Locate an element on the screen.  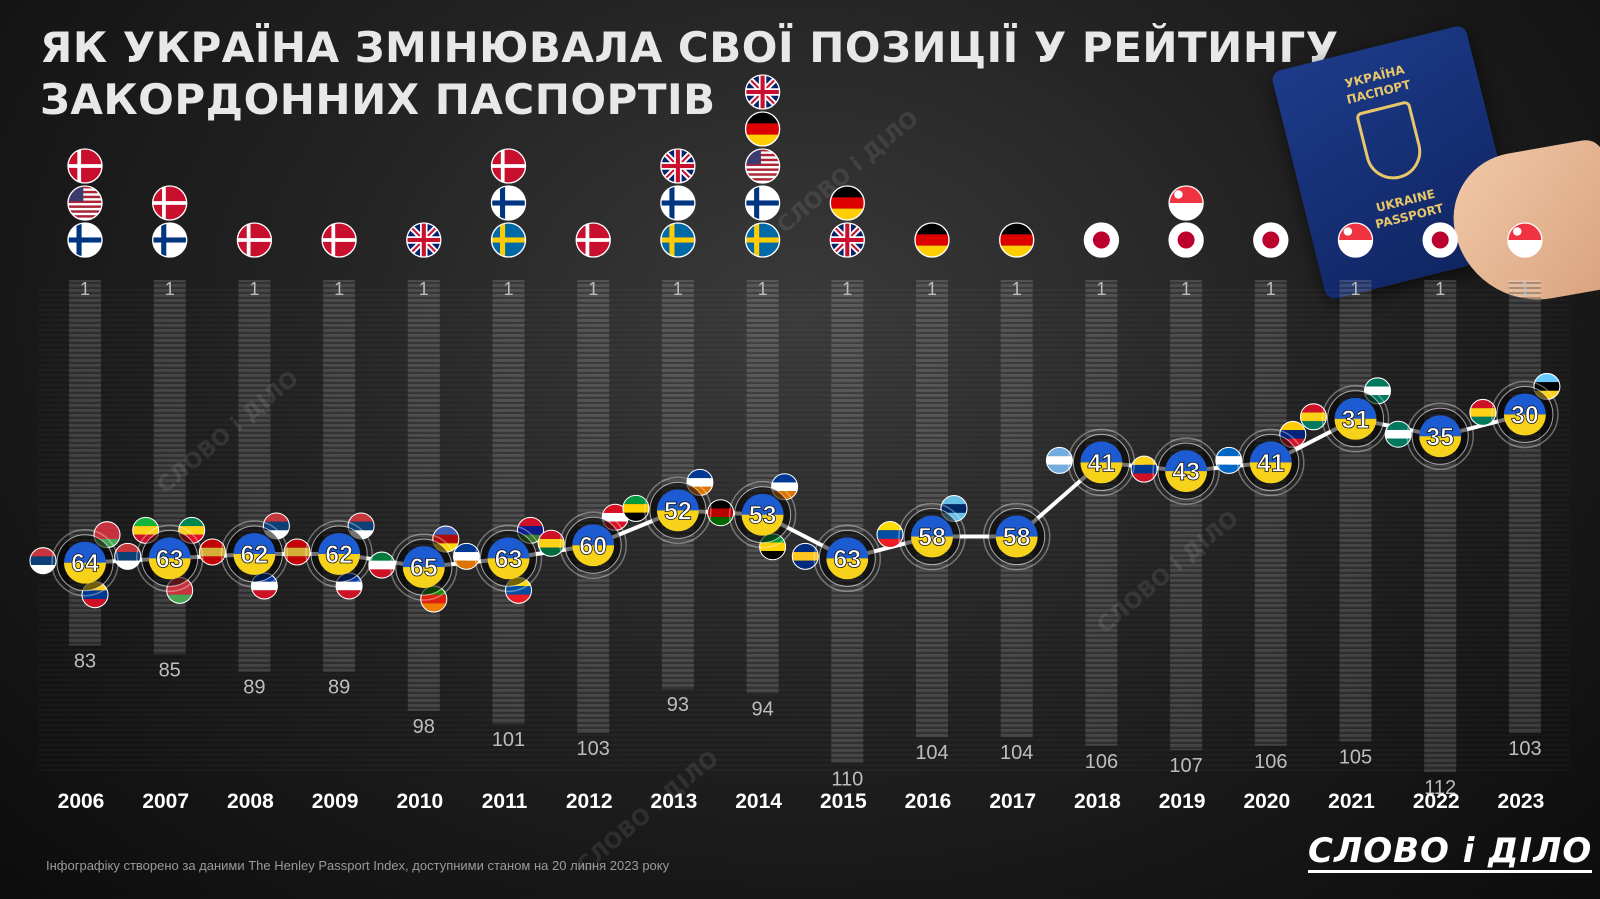
last-rank-label: 112 is located at coordinates (1440, 788).